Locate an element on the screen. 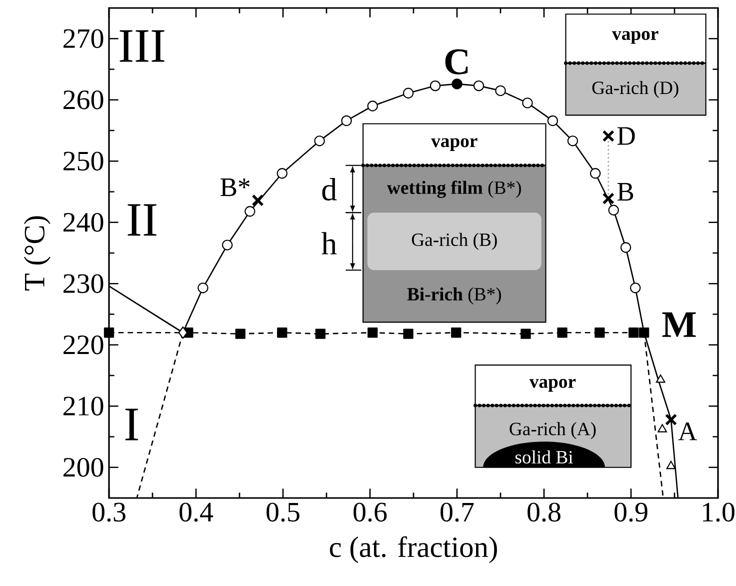  annotation: M is located at coordinates (679, 324).